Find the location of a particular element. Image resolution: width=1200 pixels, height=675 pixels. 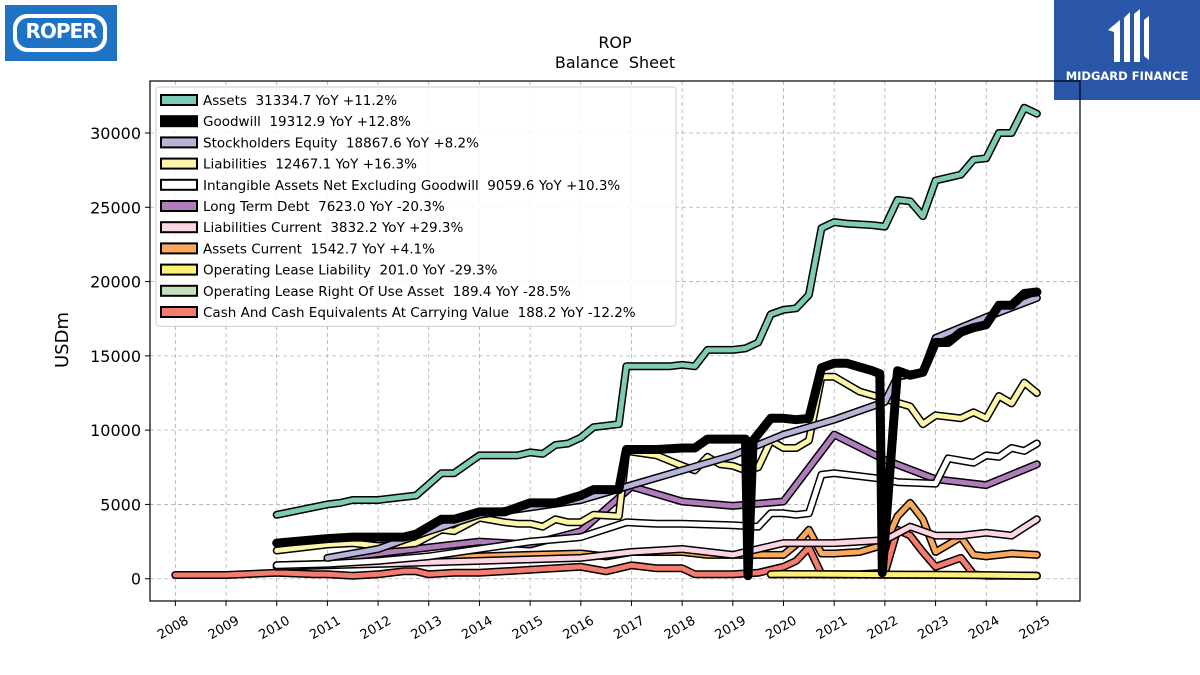

y-axis-ticks: 0 5000 10000 15000 20000 25000 30000 is located at coordinates (120, 356).